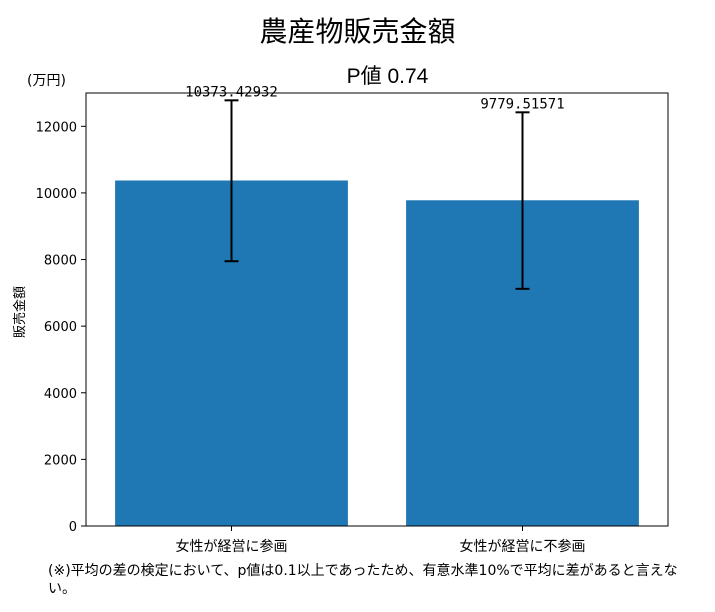 The image size is (715, 612). Describe the element at coordinates (60, 460) in the screenshot. I see `y-tick-label-1: 2000` at that location.